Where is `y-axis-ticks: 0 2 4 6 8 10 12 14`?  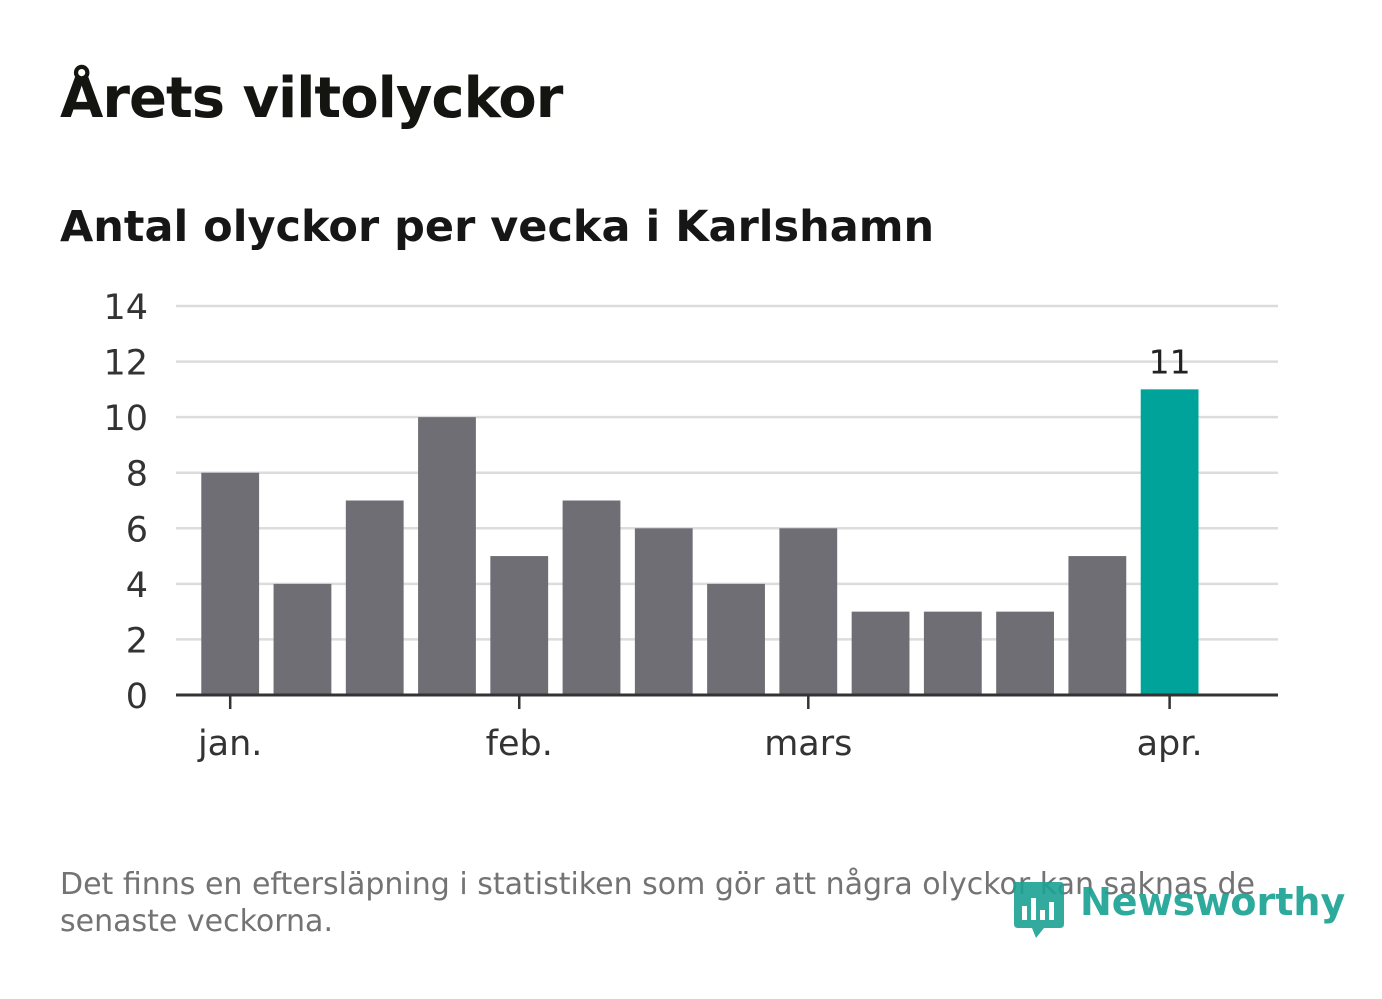
y-axis-ticks: 0 2 4 6 8 10 12 14 is located at coordinates (125, 502).